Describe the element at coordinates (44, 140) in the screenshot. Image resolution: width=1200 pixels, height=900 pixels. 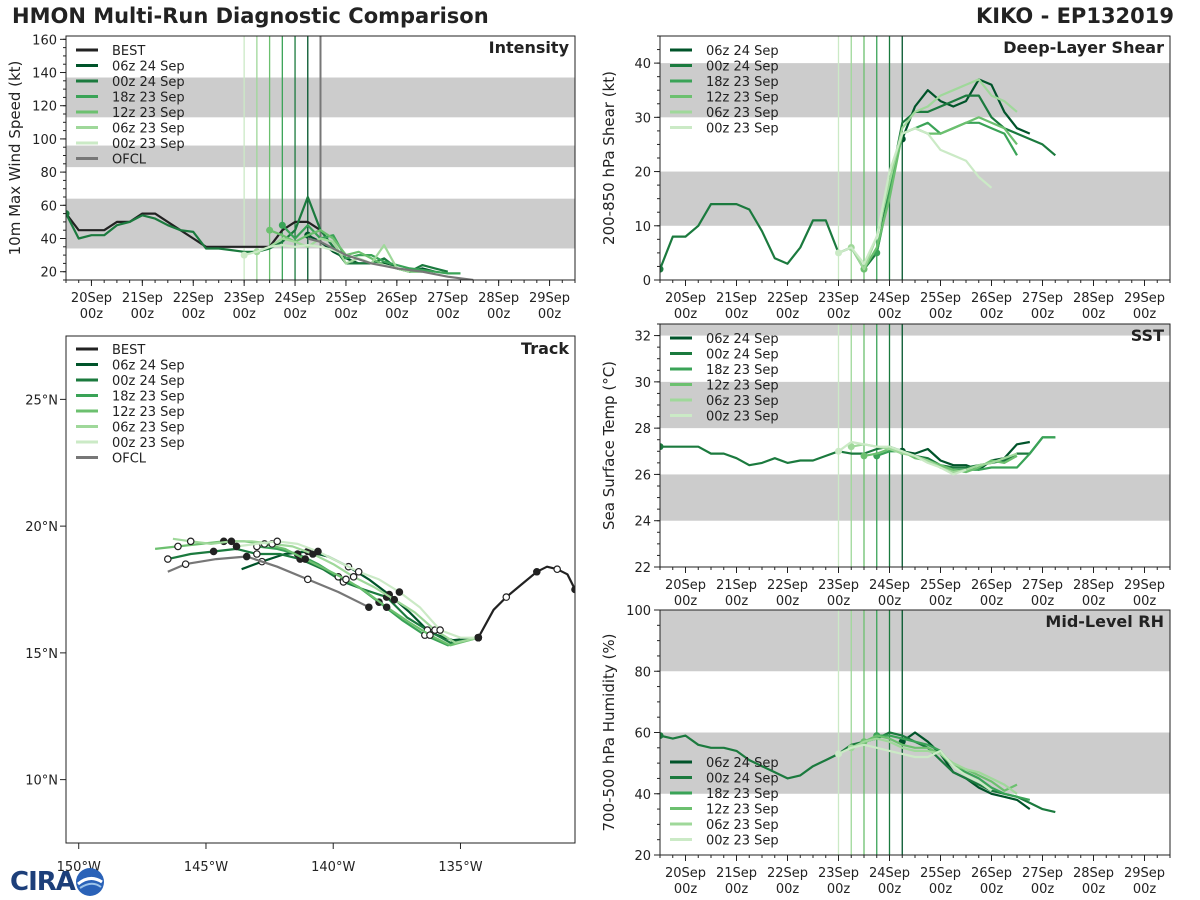
I see `y-tick-label: 100` at that location.